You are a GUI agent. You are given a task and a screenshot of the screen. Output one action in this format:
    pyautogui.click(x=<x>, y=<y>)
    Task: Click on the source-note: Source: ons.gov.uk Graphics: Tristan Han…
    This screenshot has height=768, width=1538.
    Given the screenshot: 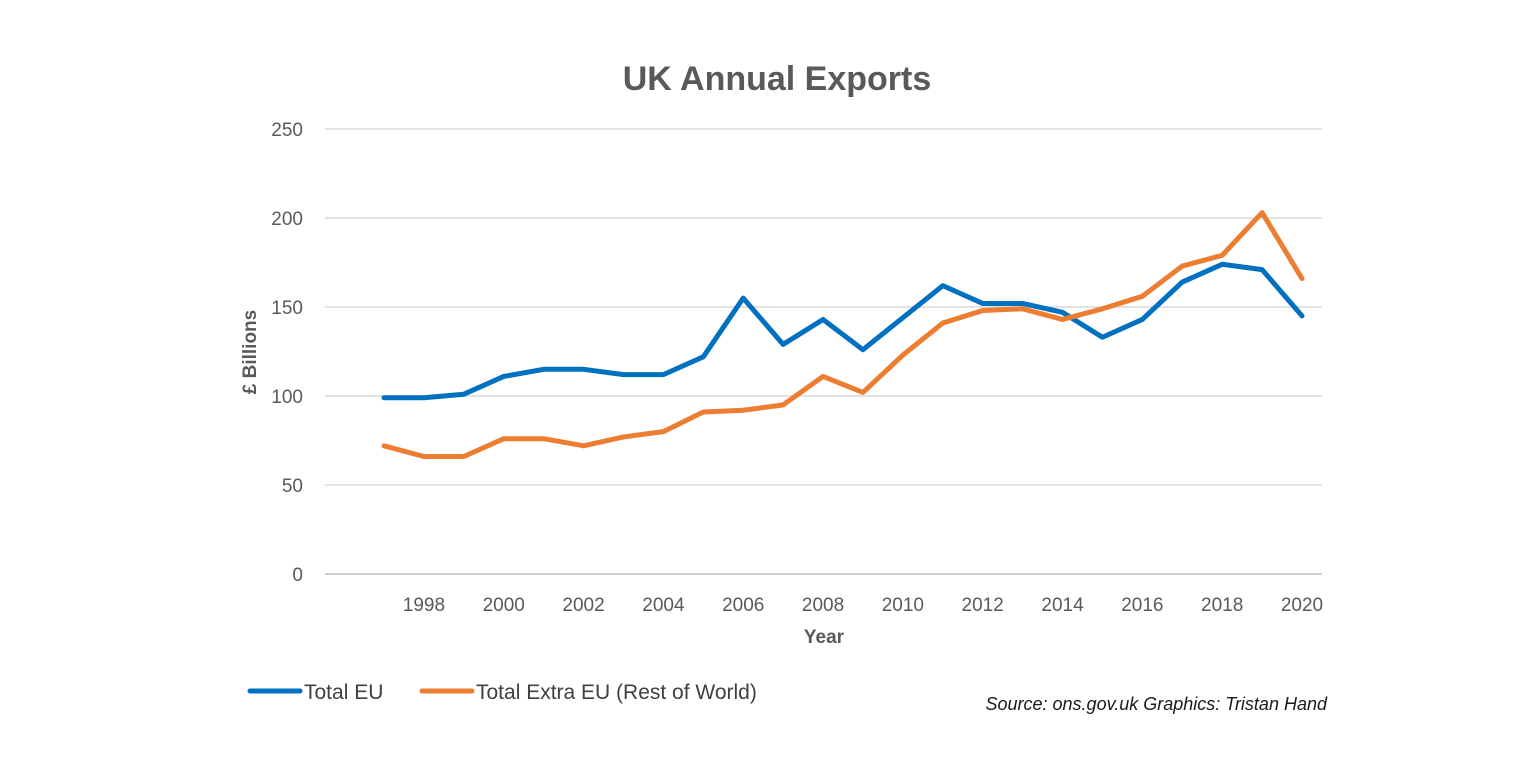 What is the action you would take?
    pyautogui.click(x=1157, y=704)
    